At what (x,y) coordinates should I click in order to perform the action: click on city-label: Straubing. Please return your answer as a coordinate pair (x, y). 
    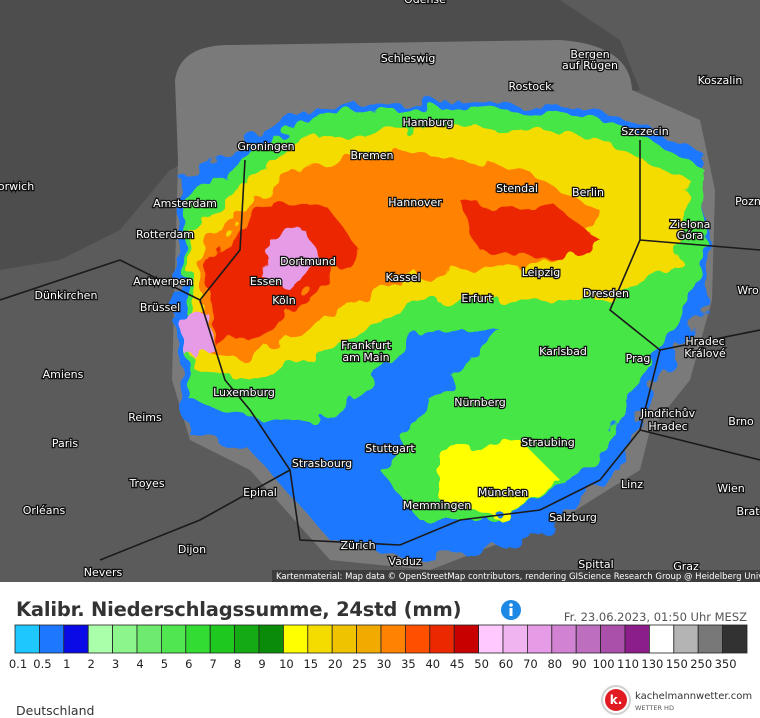
    Looking at the image, I should click on (548, 442).